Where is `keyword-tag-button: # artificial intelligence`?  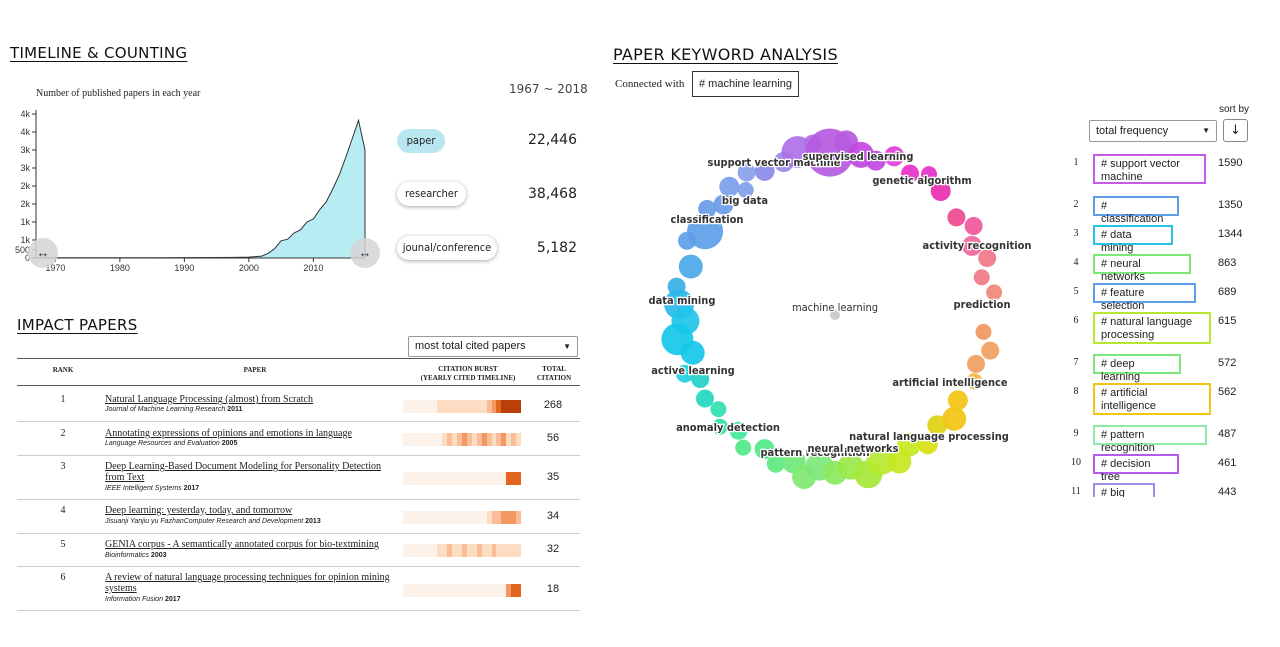 keyword-tag-button: # artificial intelligence is located at coordinates (1152, 399).